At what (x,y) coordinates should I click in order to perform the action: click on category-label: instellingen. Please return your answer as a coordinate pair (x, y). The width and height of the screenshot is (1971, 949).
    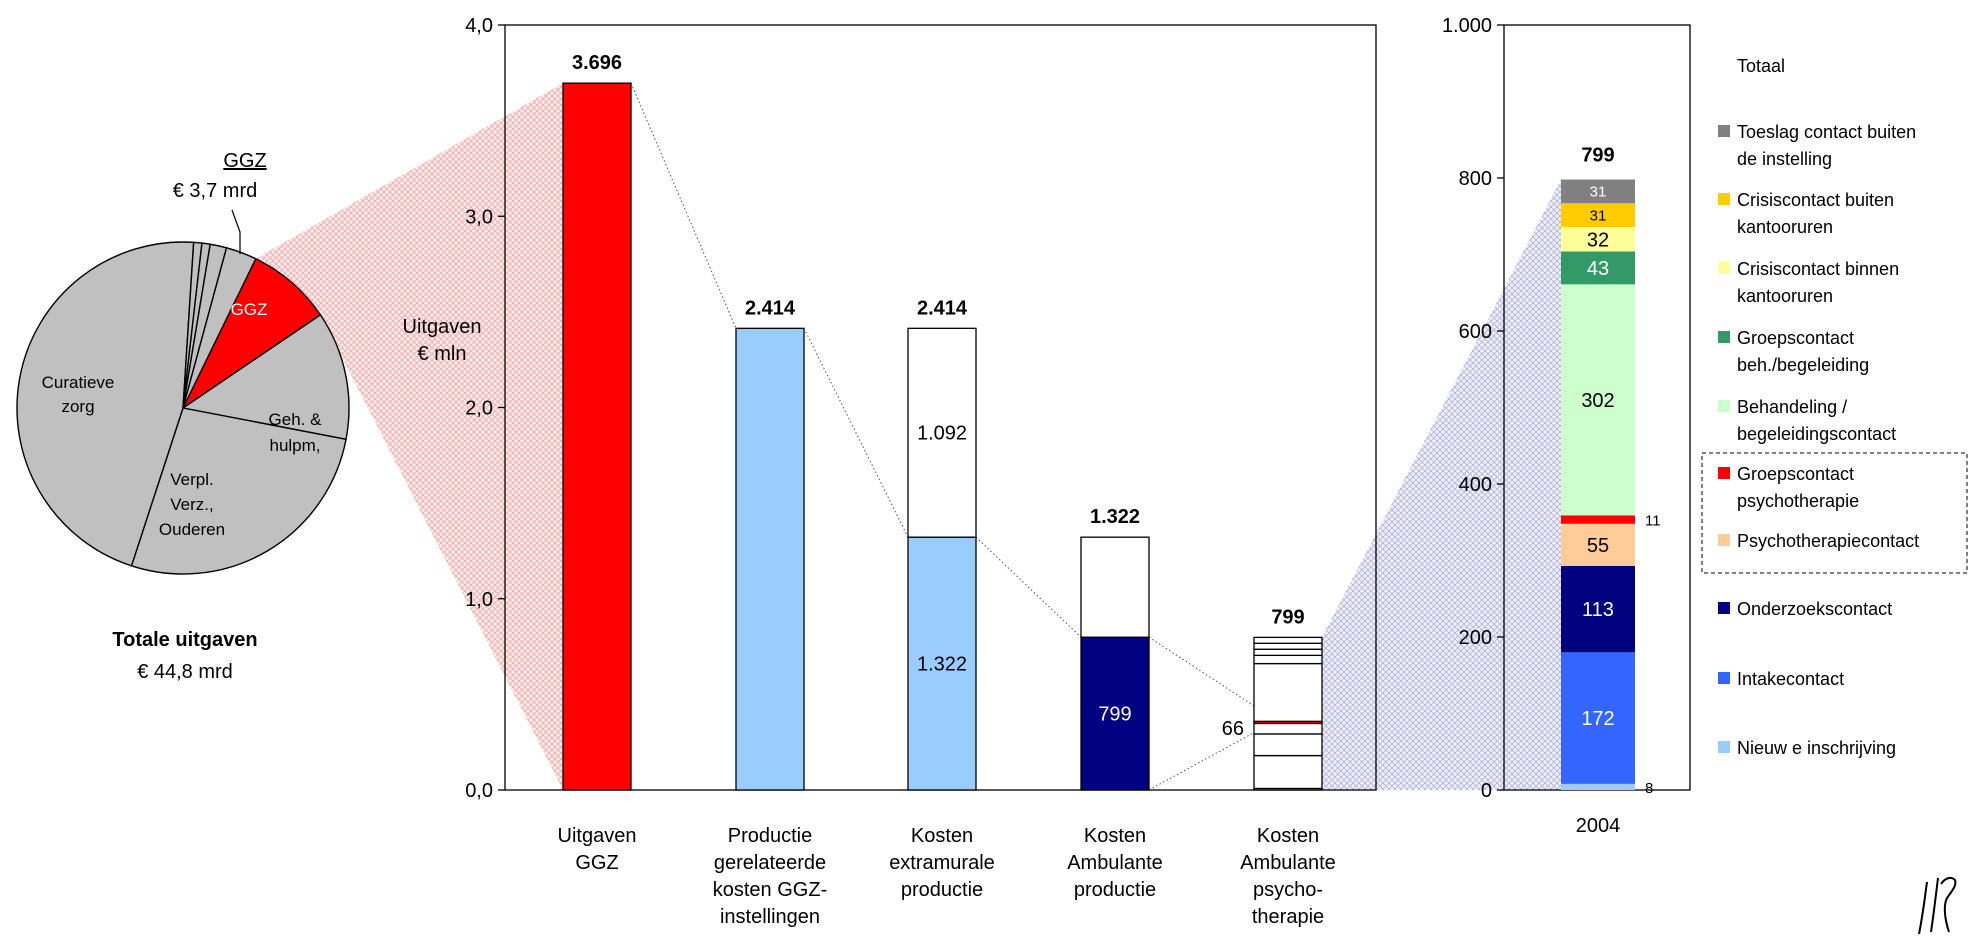
    Looking at the image, I should click on (770, 917).